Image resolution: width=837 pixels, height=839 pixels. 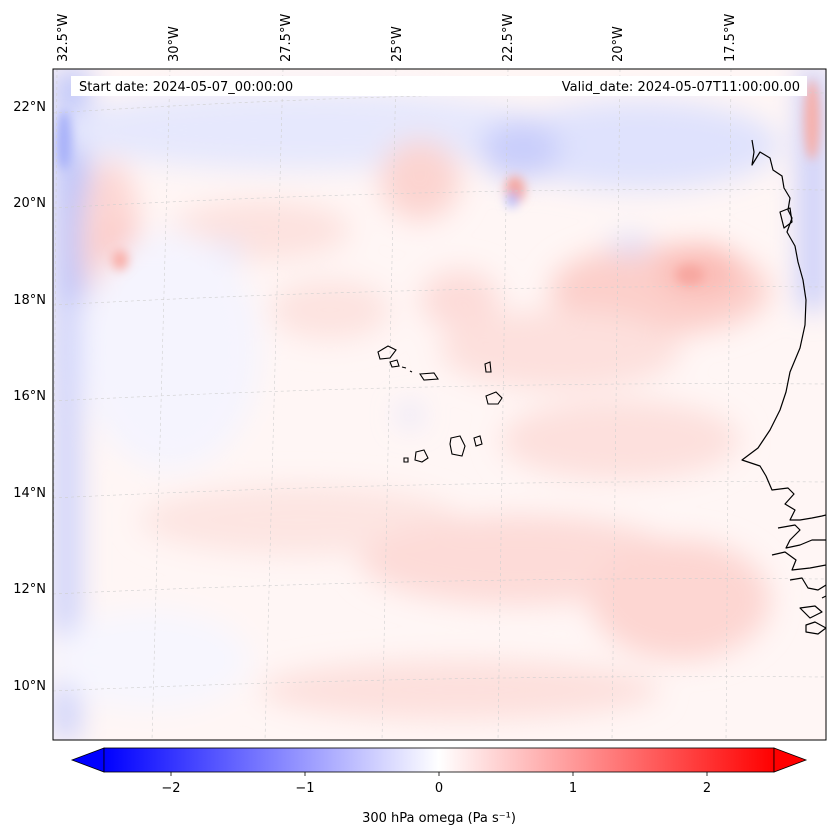 I want to click on lat-label: 20°N, so click(x=29, y=203).